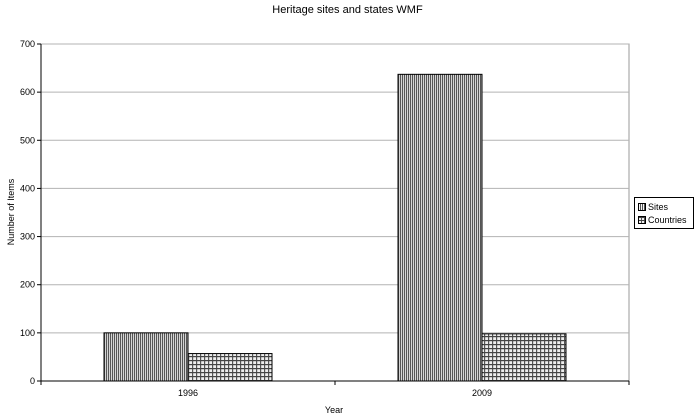 This screenshot has width=695, height=417. I want to click on y-tick-label: 600, so click(27, 92).